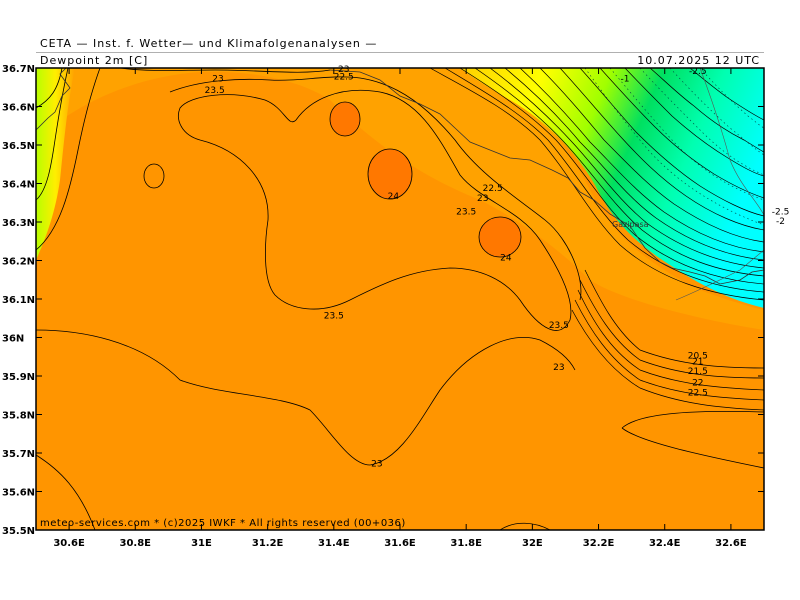 Image resolution: width=800 pixels, height=600 pixels. What do you see at coordinates (18, 531) in the screenshot?
I see `latitude-label: 35.5N` at bounding box center [18, 531].